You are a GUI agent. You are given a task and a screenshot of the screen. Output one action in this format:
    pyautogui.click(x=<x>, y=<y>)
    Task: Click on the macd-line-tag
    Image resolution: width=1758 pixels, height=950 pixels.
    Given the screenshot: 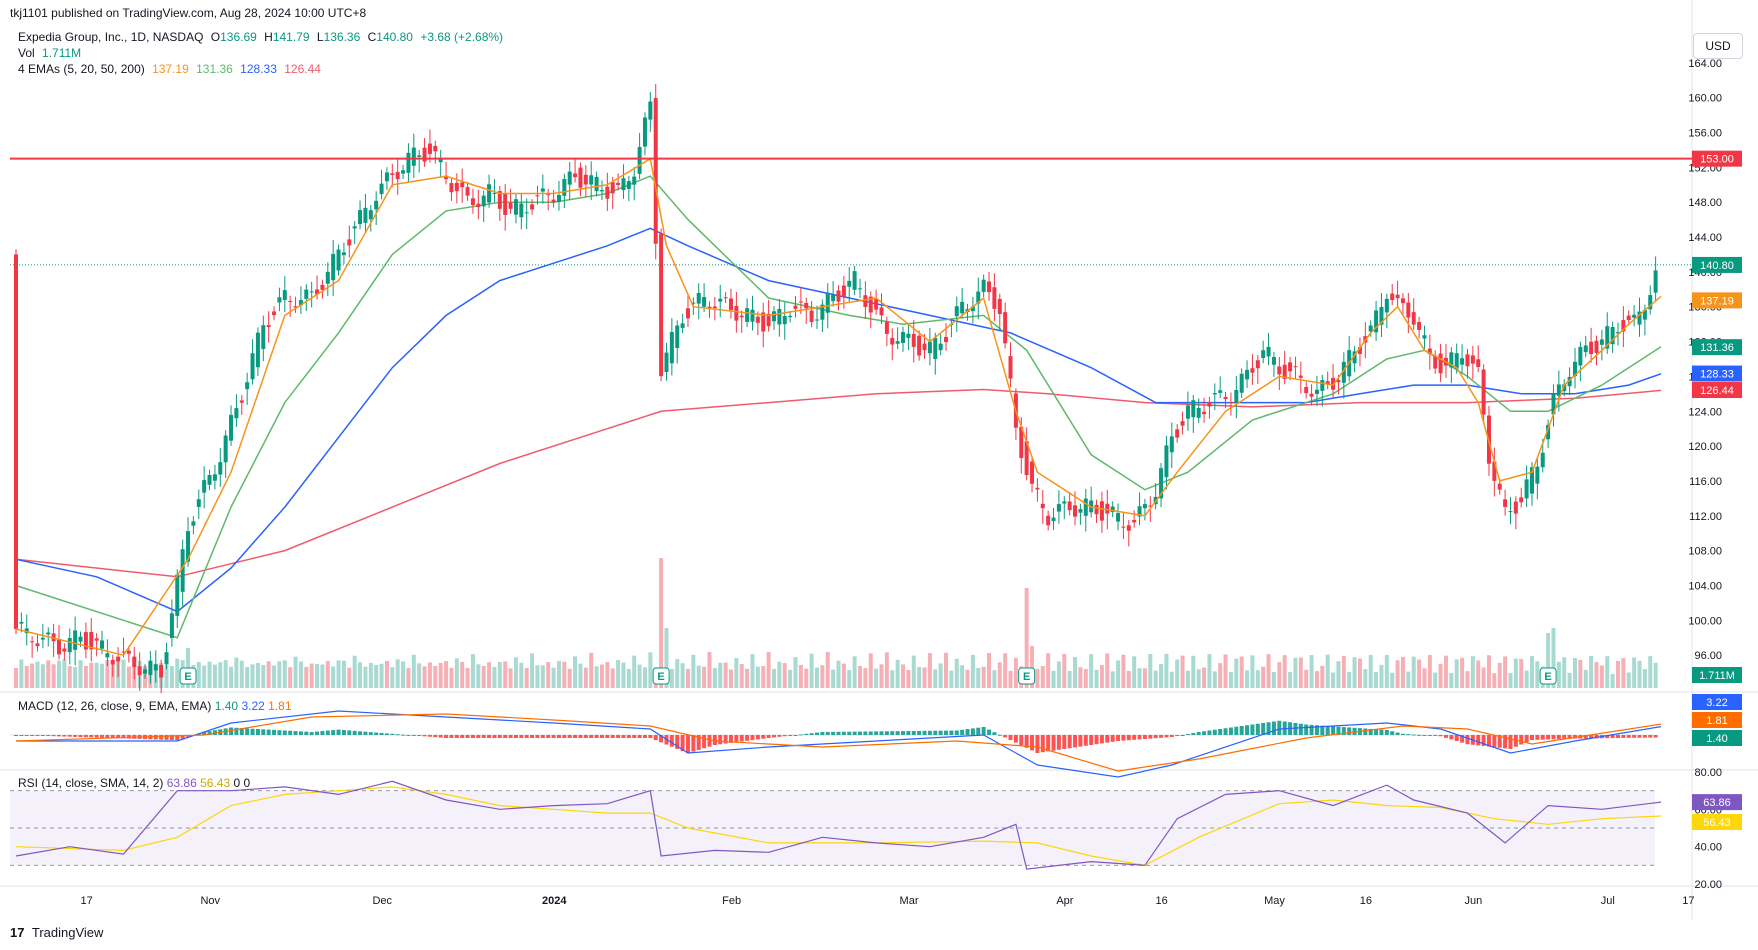 What is the action you would take?
    pyautogui.click(x=1717, y=702)
    